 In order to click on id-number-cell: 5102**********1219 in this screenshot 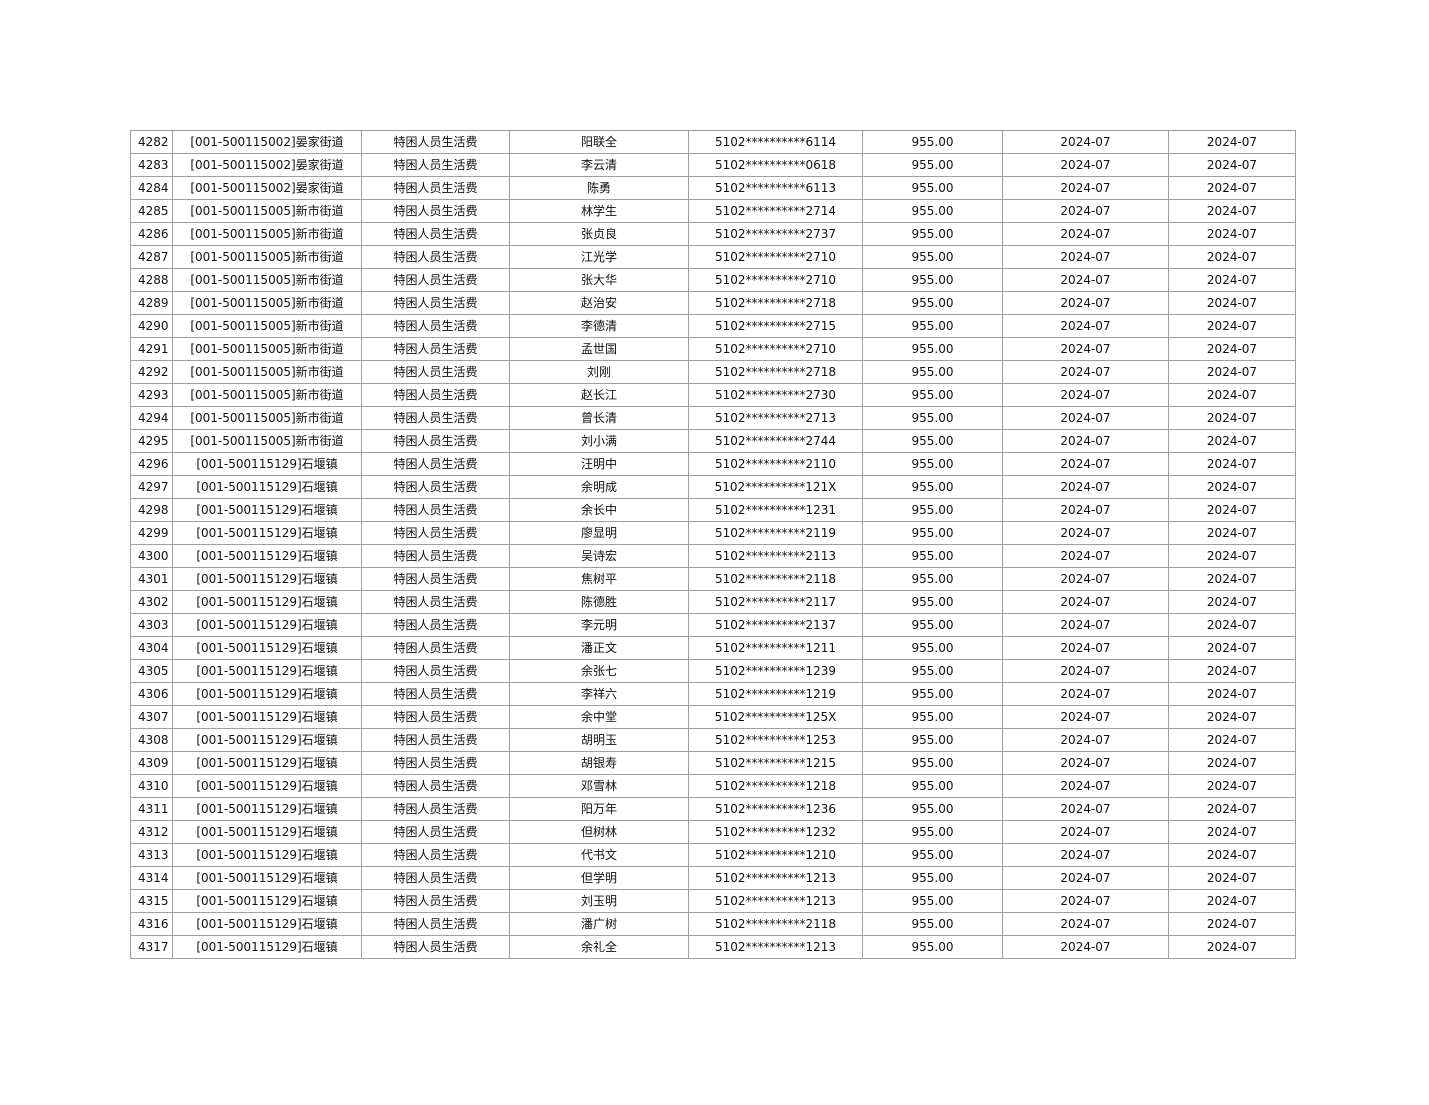, I will do `click(775, 694)`.